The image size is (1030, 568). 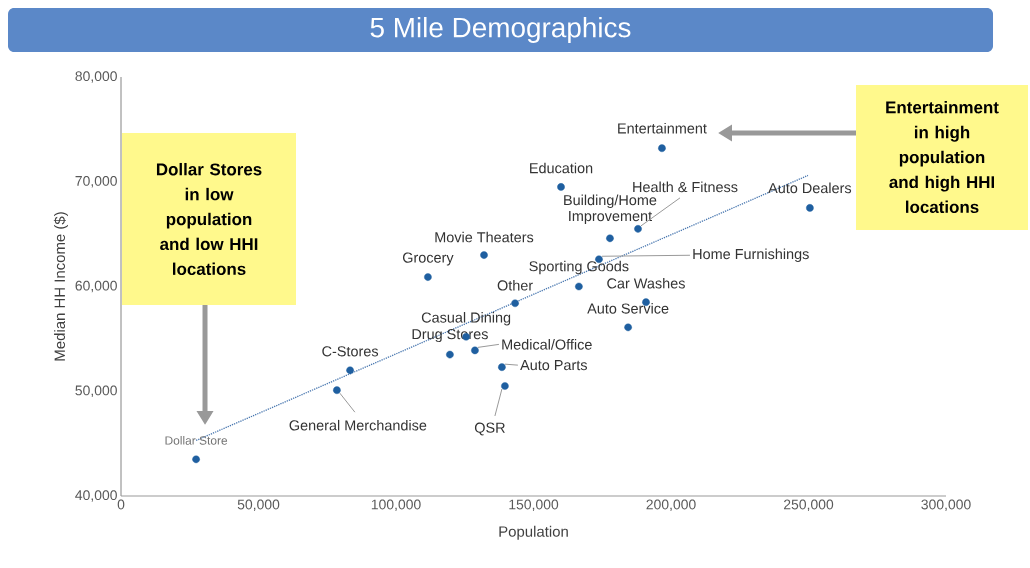 What do you see at coordinates (96, 77) in the screenshot?
I see `y-tick-label: 80,000` at bounding box center [96, 77].